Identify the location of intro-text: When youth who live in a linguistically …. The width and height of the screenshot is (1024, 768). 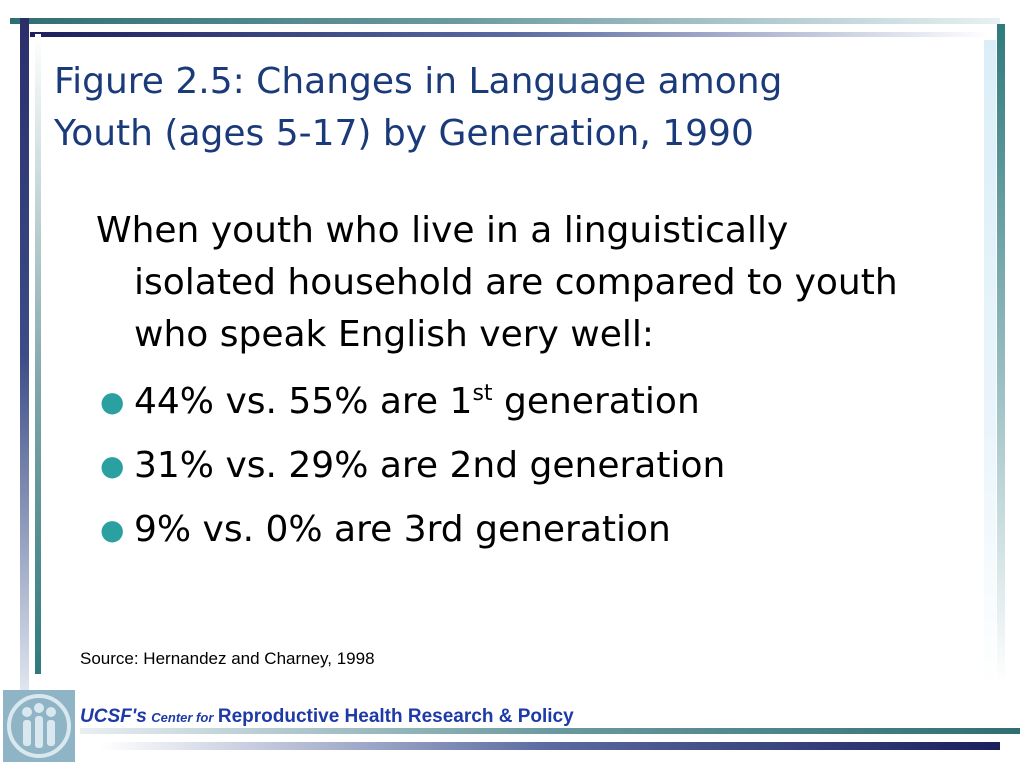
(497, 282).